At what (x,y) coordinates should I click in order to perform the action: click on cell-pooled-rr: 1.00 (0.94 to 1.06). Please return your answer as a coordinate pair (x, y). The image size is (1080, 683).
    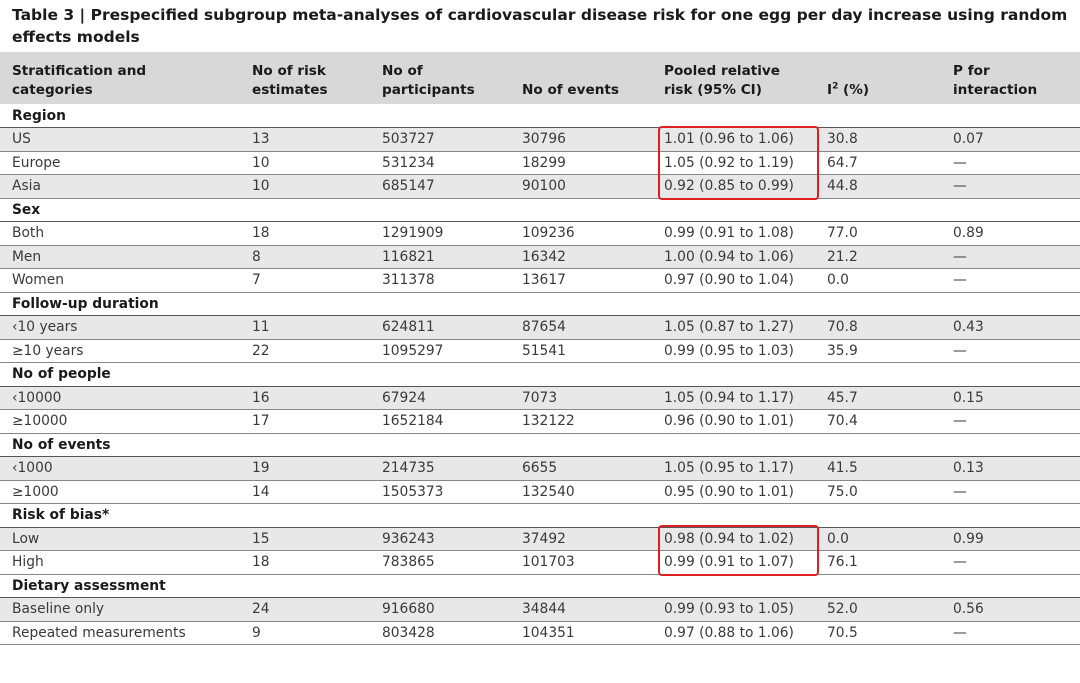
    Looking at the image, I should click on (745, 257).